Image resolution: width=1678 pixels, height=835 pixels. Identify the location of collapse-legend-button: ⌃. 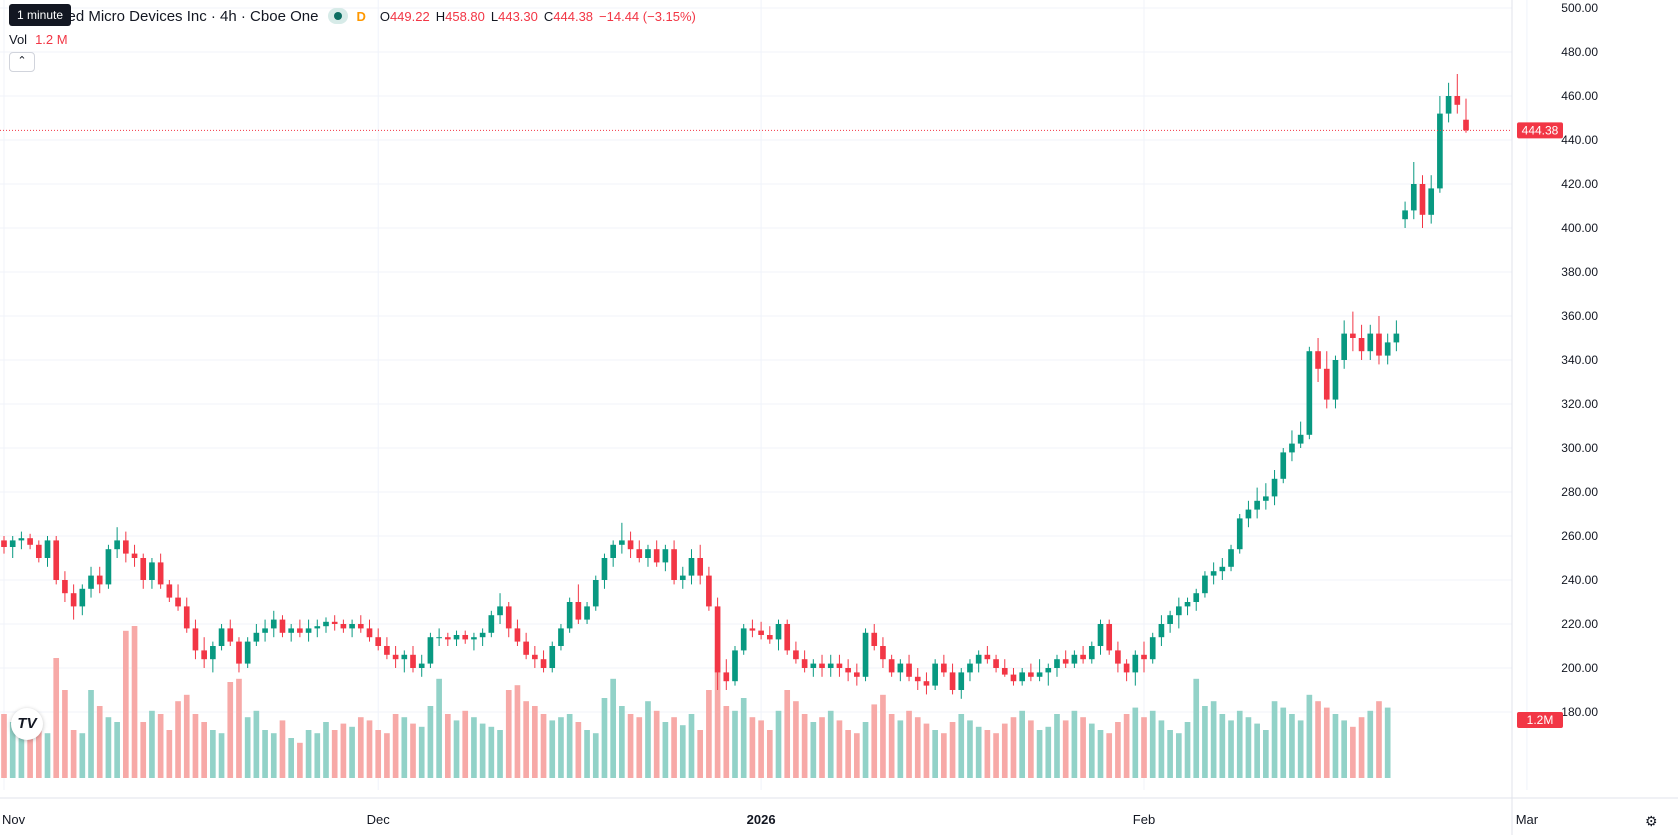
(22, 62).